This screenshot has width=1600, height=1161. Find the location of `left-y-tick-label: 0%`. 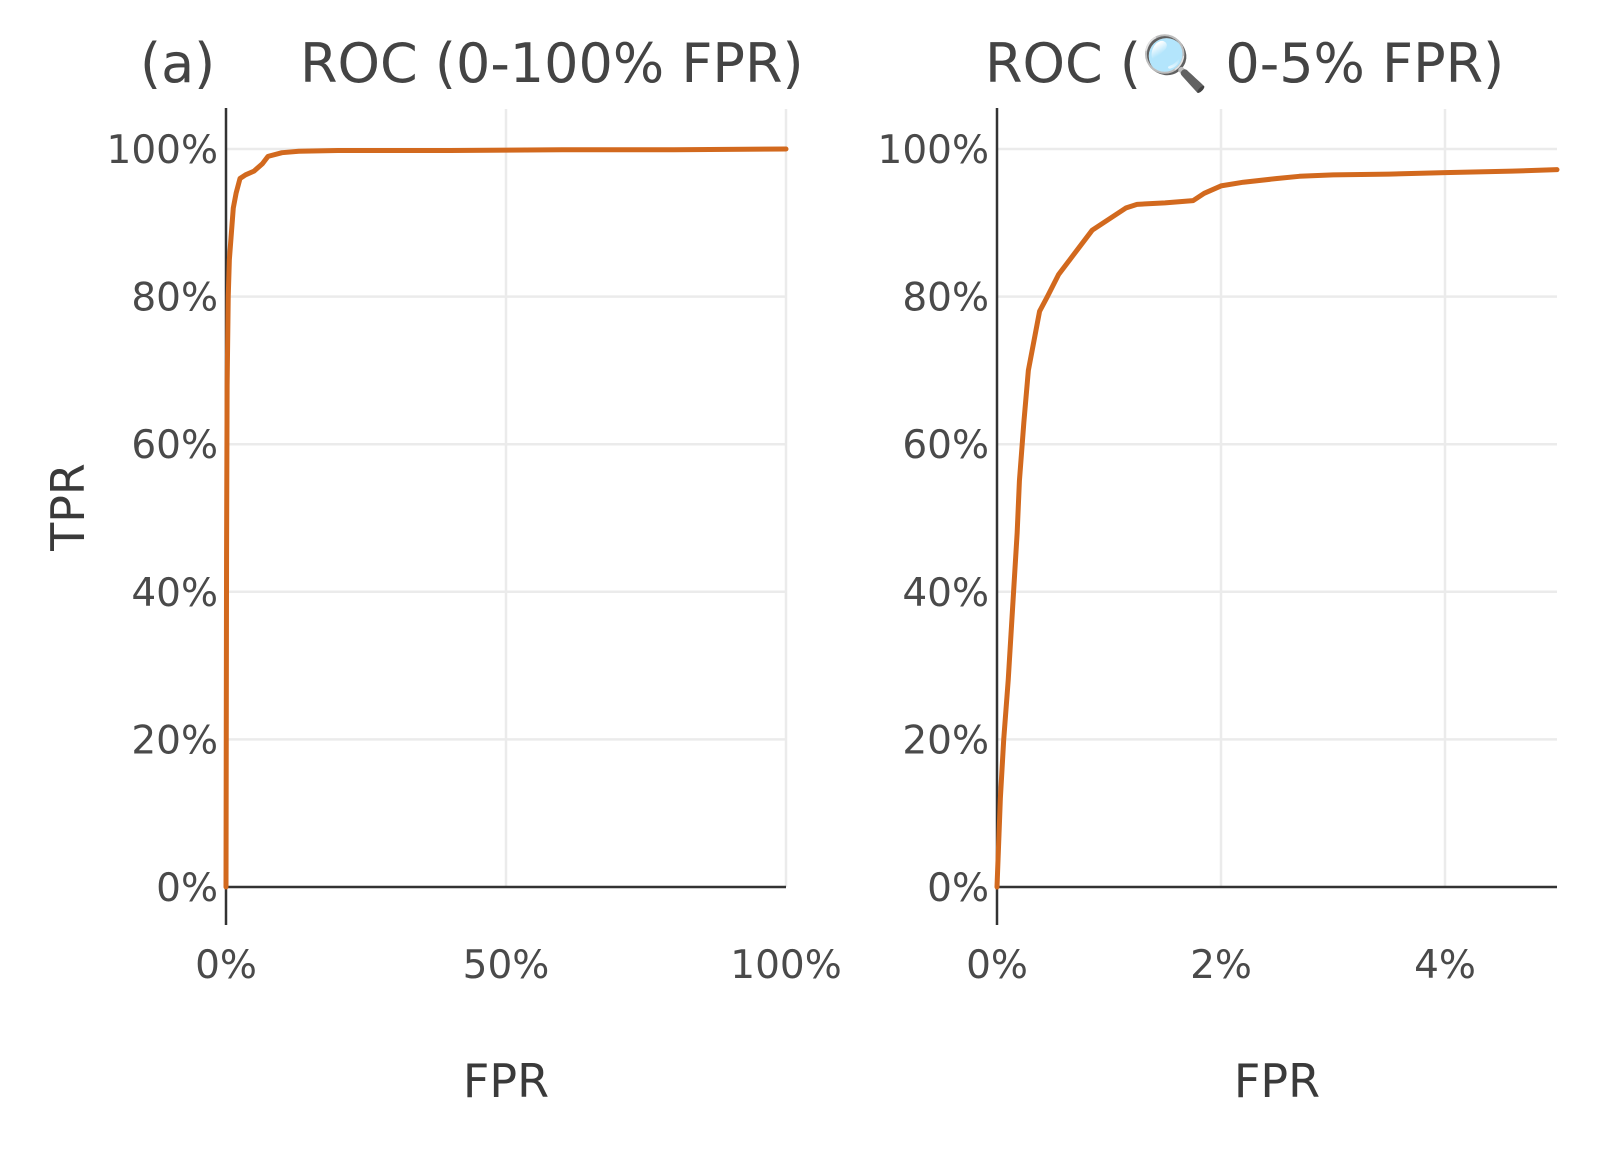

left-y-tick-label: 0% is located at coordinates (187, 888).